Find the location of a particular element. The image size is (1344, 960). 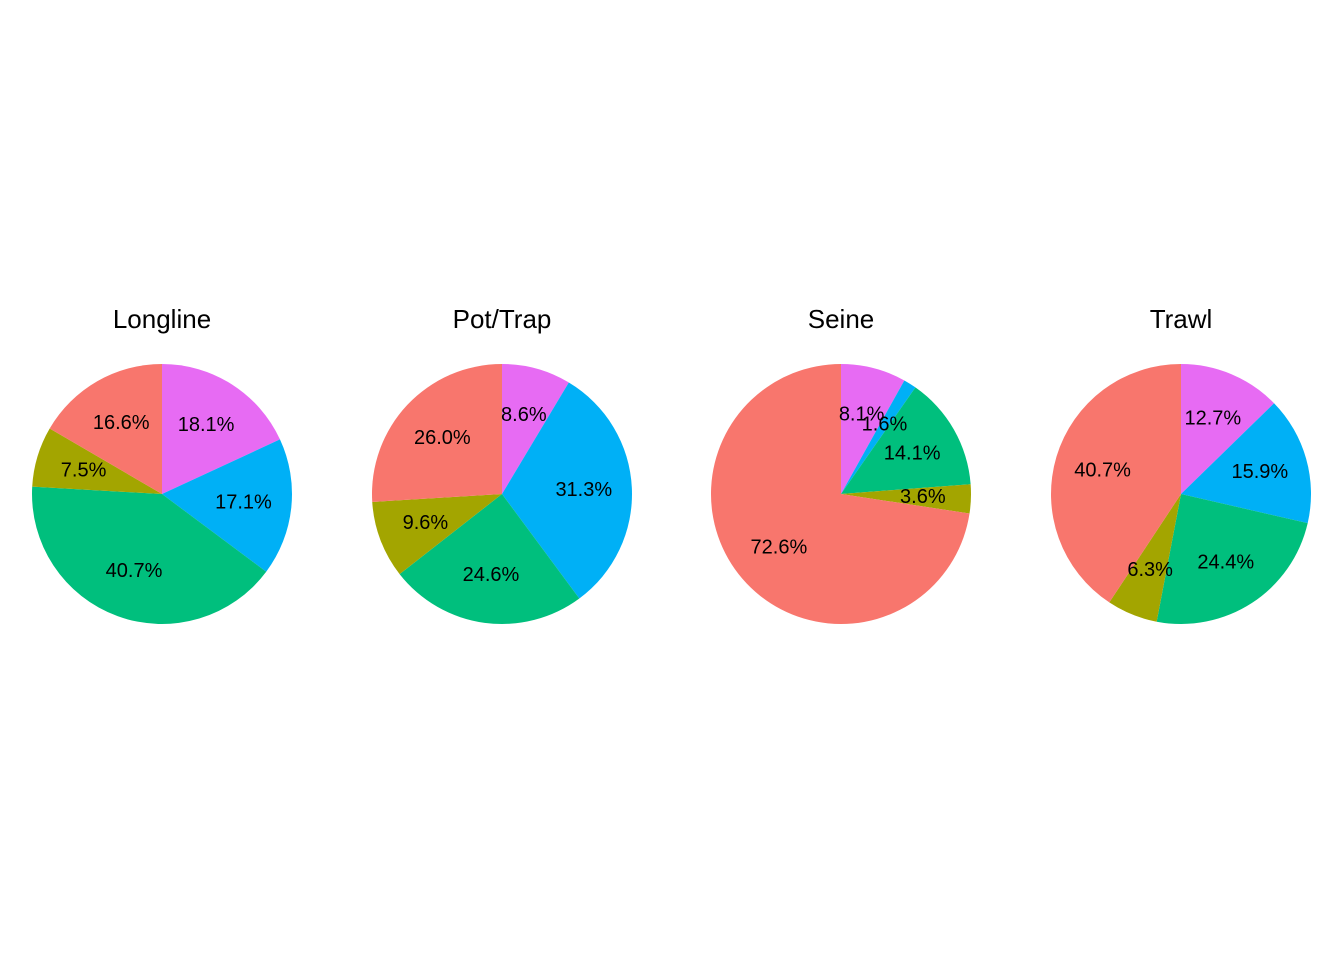

pie-facet-0: Longline 18.1% 17.1% 40.7% 7.5% 16.6% is located at coordinates (162, 464).